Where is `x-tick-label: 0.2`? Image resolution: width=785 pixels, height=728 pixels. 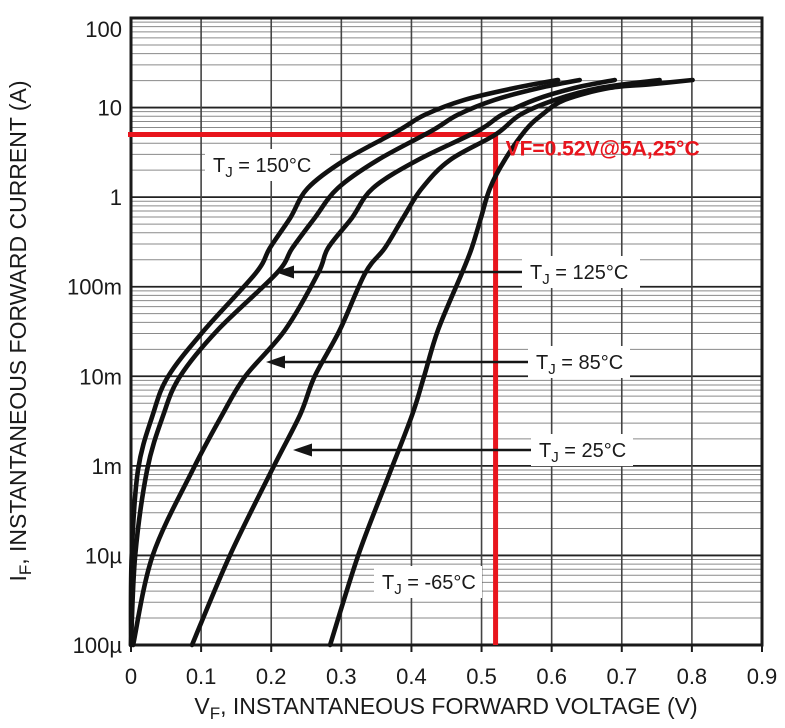 x-tick-label: 0.2 is located at coordinates (271, 676).